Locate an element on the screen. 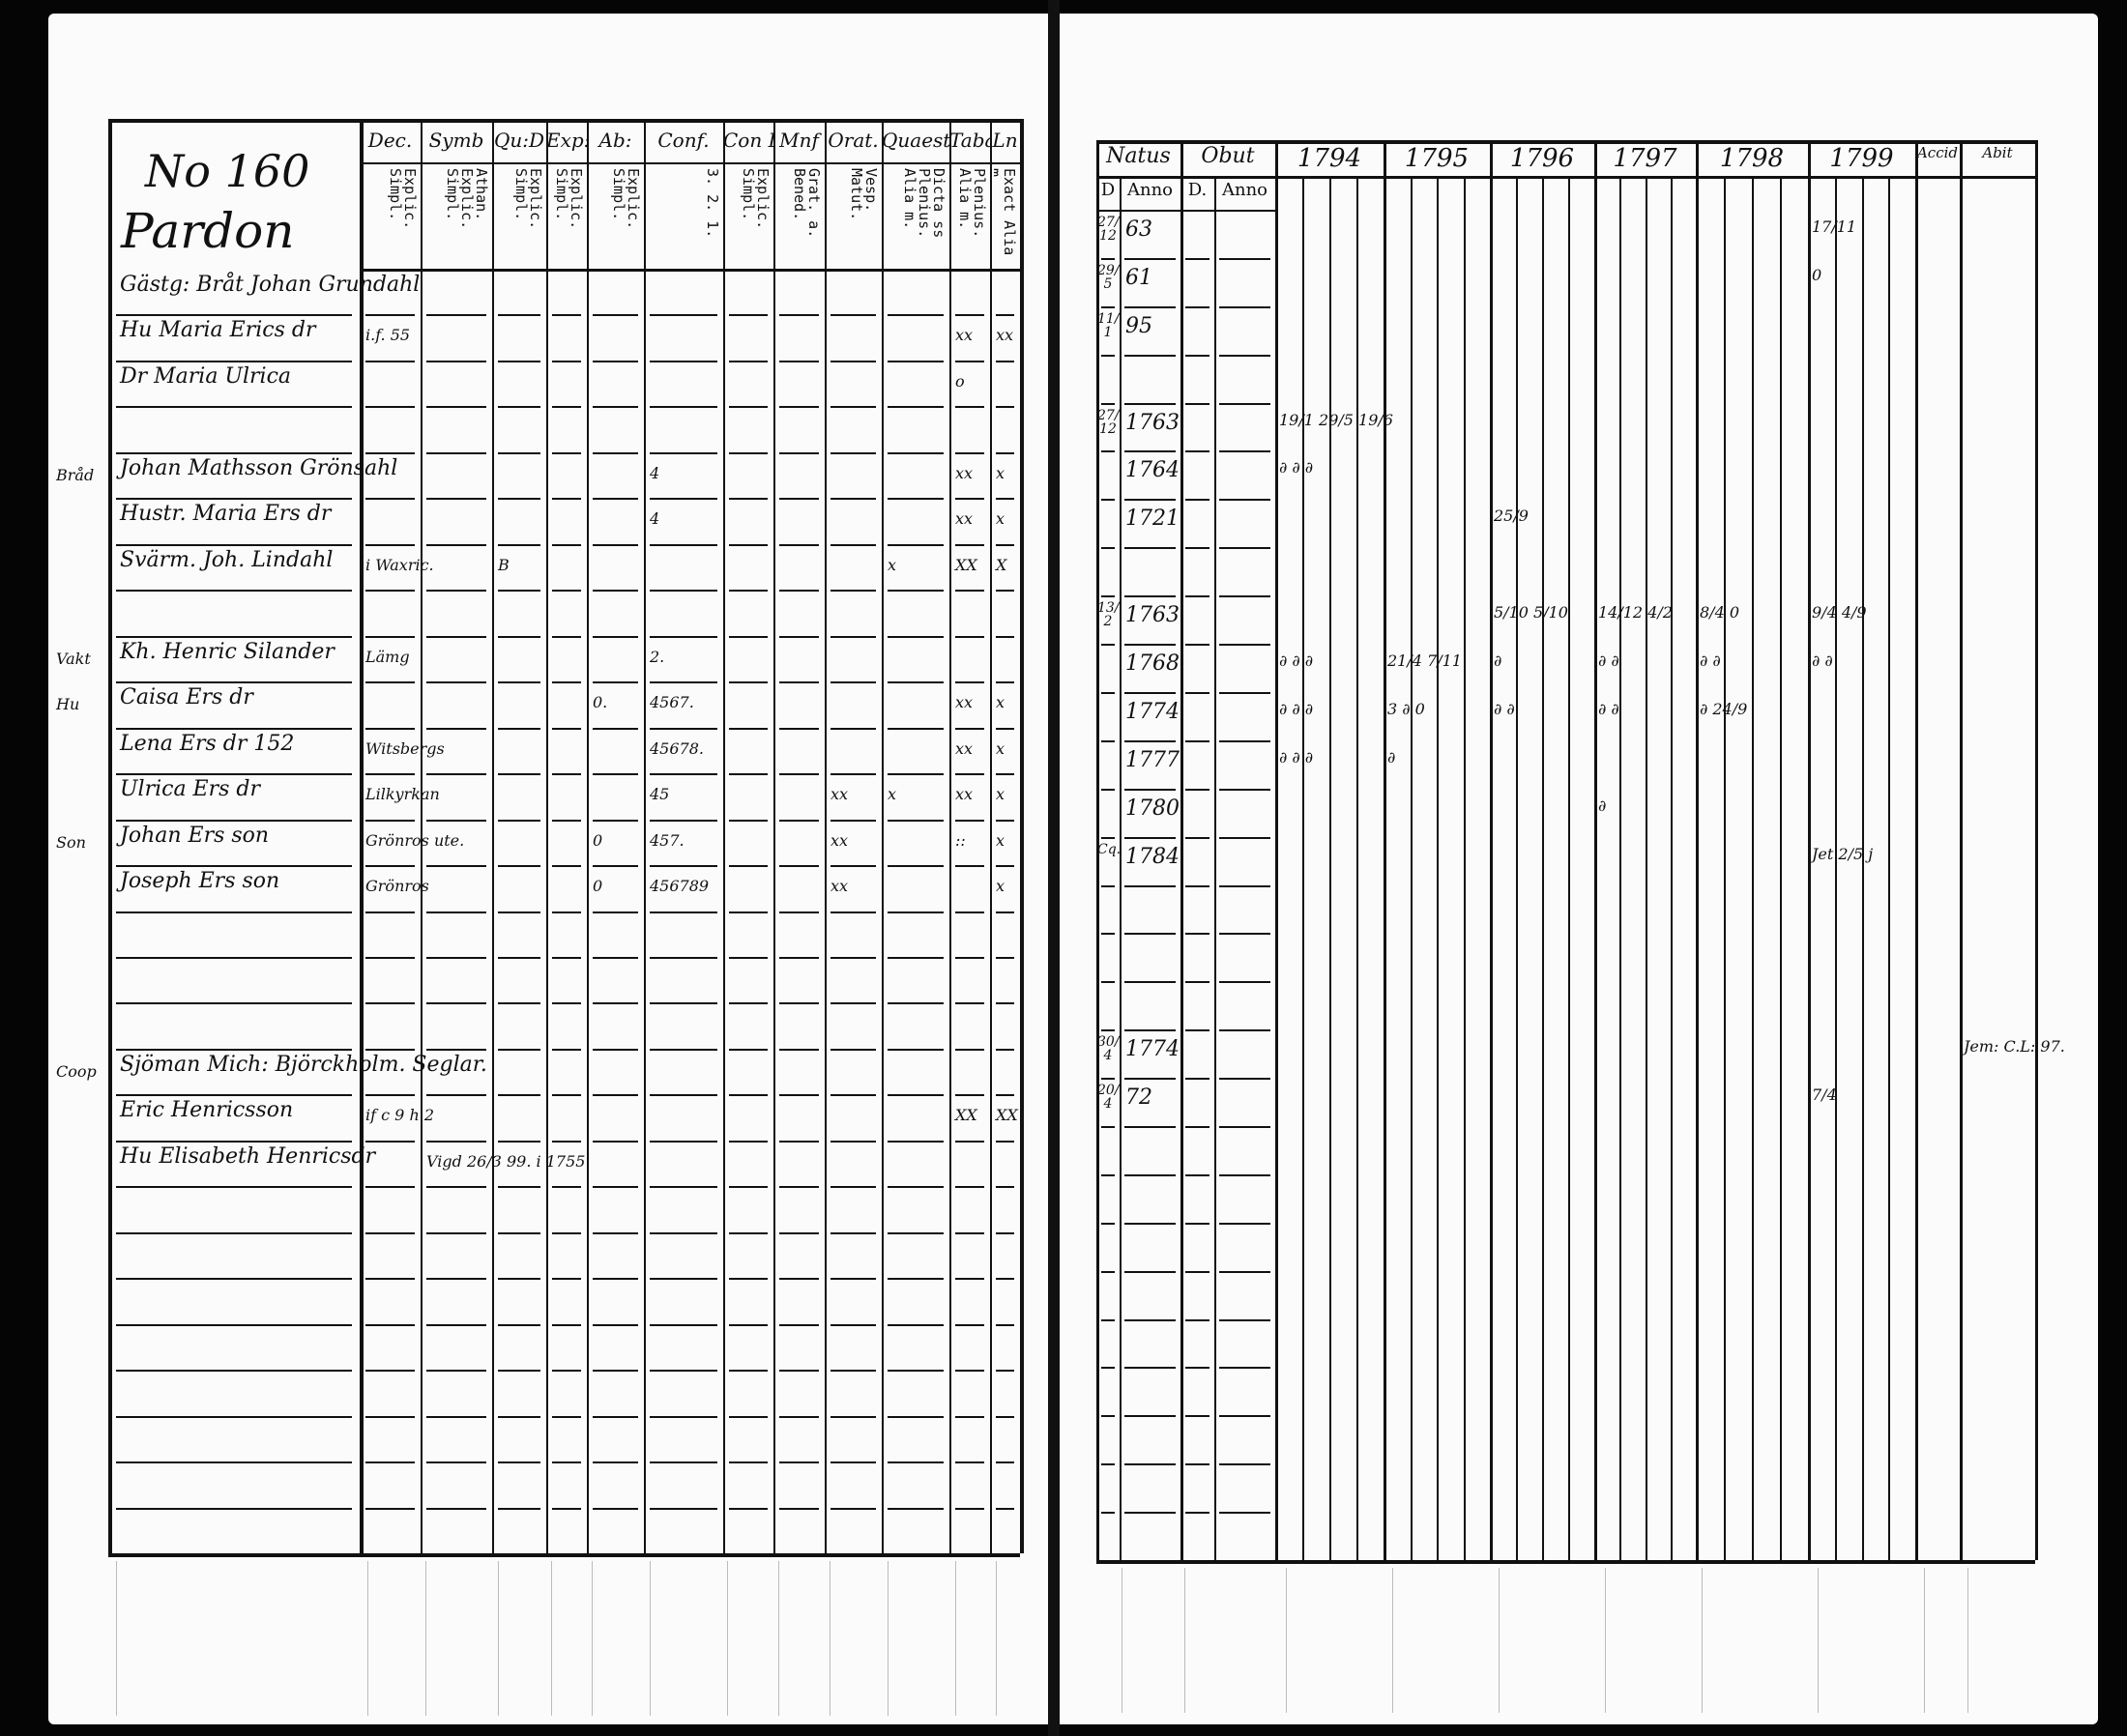  column-header-natus: Natus is located at coordinates (1138, 156).